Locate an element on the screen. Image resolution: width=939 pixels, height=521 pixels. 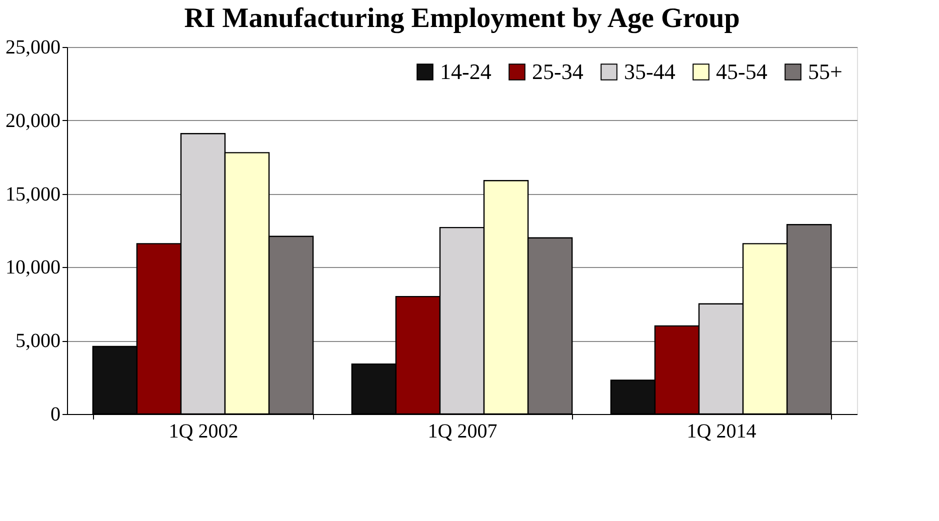
legend-label: 55+ is located at coordinates (825, 71).